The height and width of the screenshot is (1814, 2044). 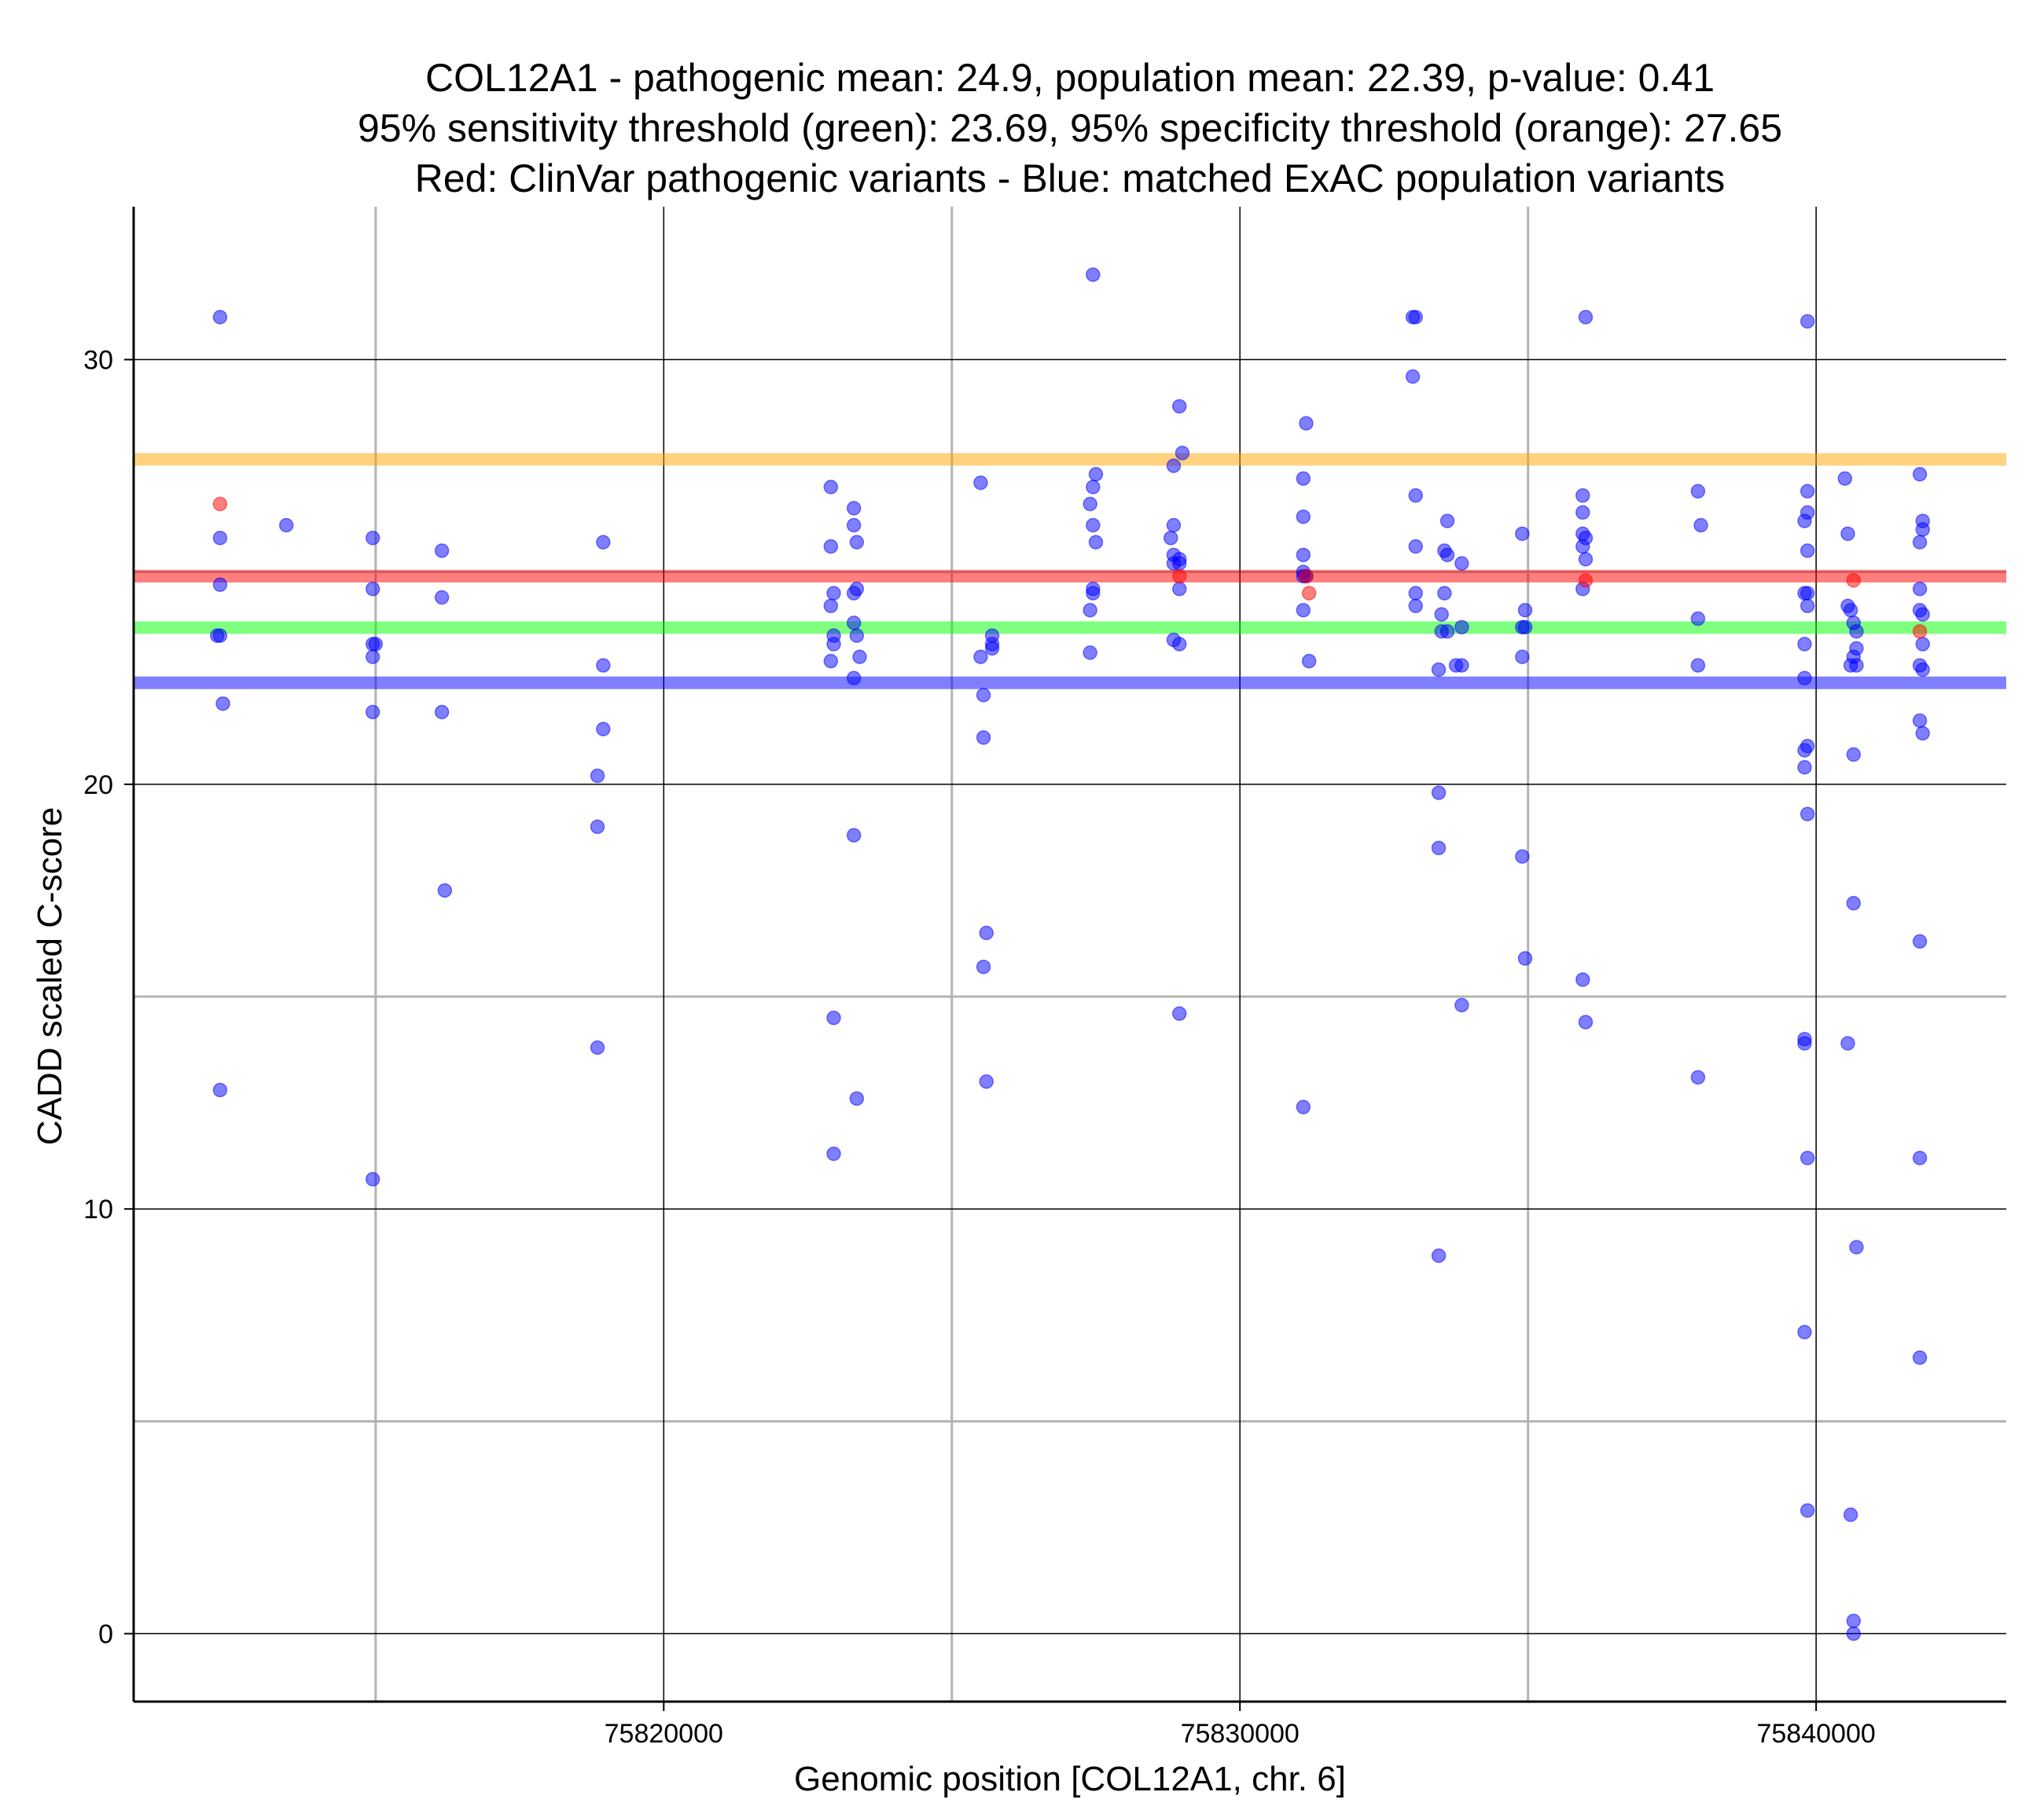 I want to click on x-tick-label: 75840000, so click(x=1815, y=1734).